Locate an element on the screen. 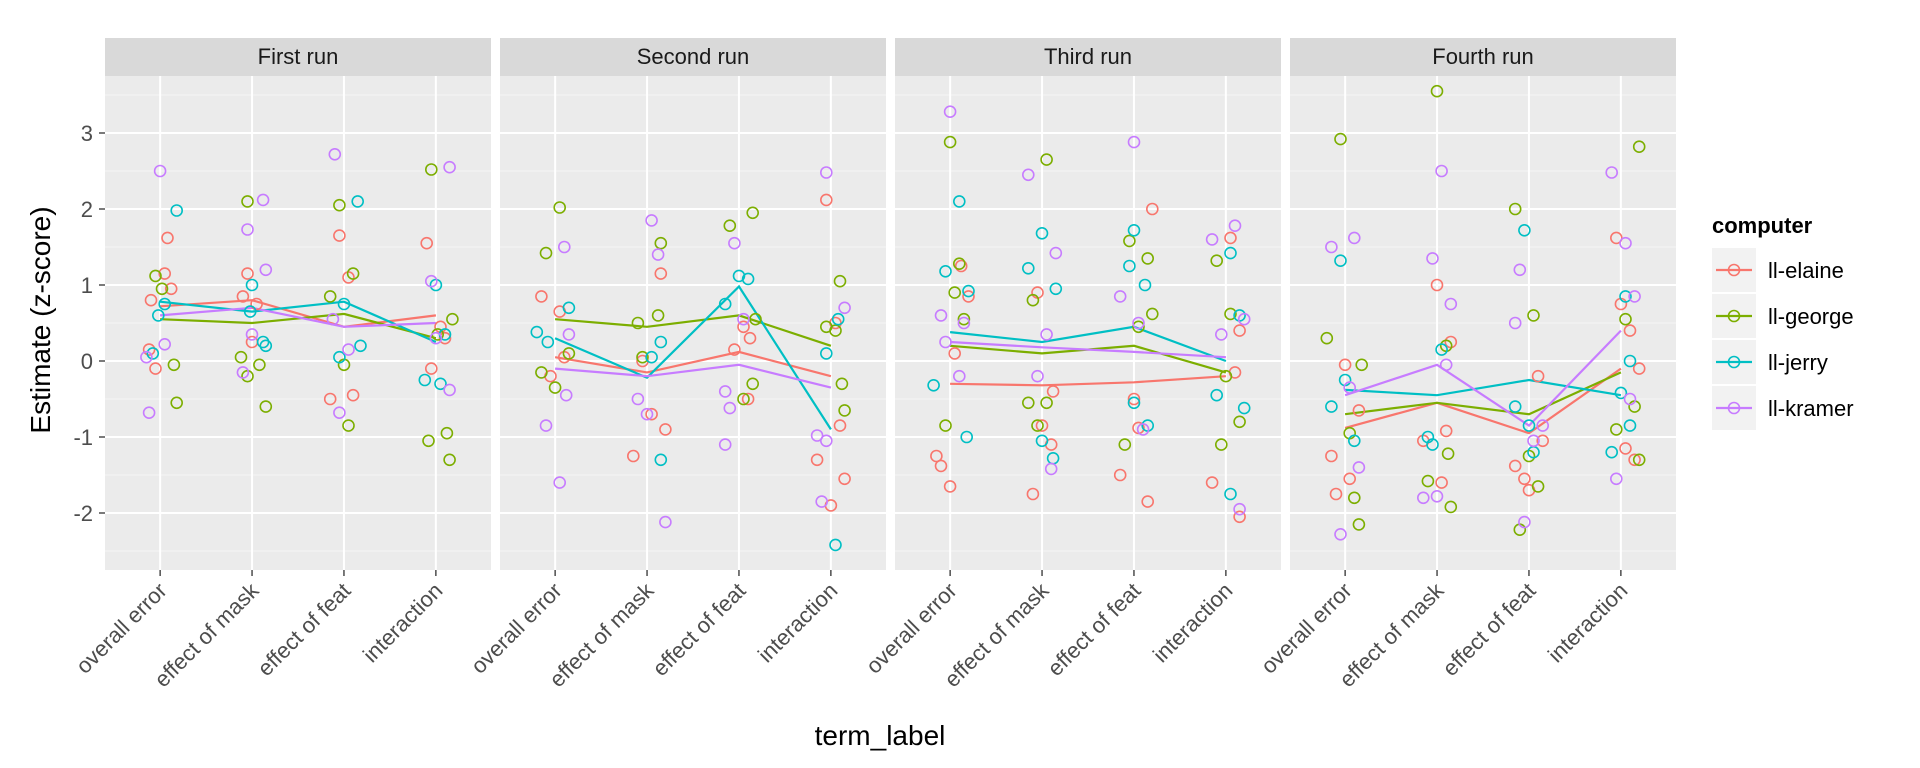 The width and height of the screenshot is (1920, 768). strip-label-fourth-run: Fourth run is located at coordinates (1483, 56).